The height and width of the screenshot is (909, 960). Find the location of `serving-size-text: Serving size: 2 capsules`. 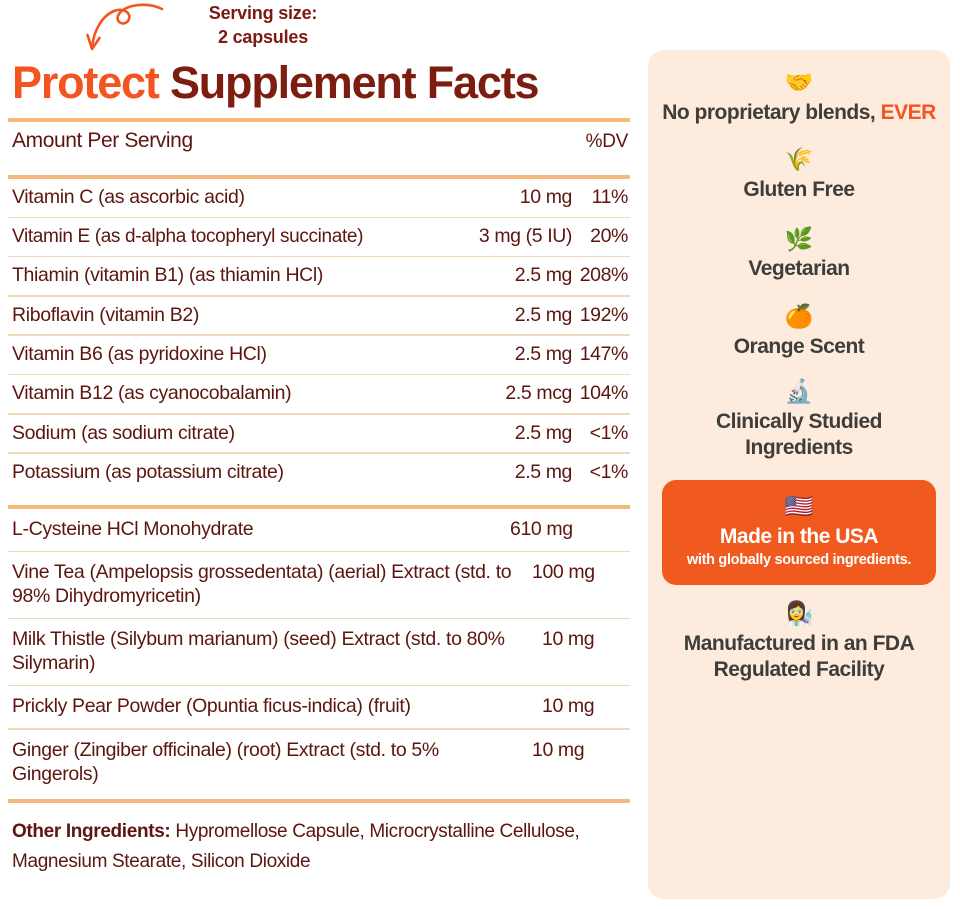

serving-size-text: Serving size: 2 capsules is located at coordinates (263, 26).